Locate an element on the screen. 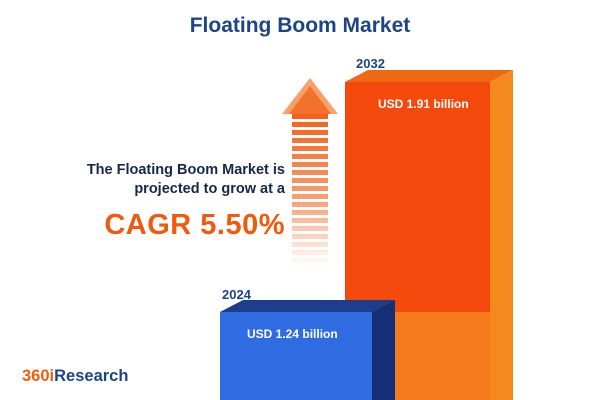 The image size is (600, 400). annotation-line-1: The Floating Boom Market is is located at coordinates (185, 170).